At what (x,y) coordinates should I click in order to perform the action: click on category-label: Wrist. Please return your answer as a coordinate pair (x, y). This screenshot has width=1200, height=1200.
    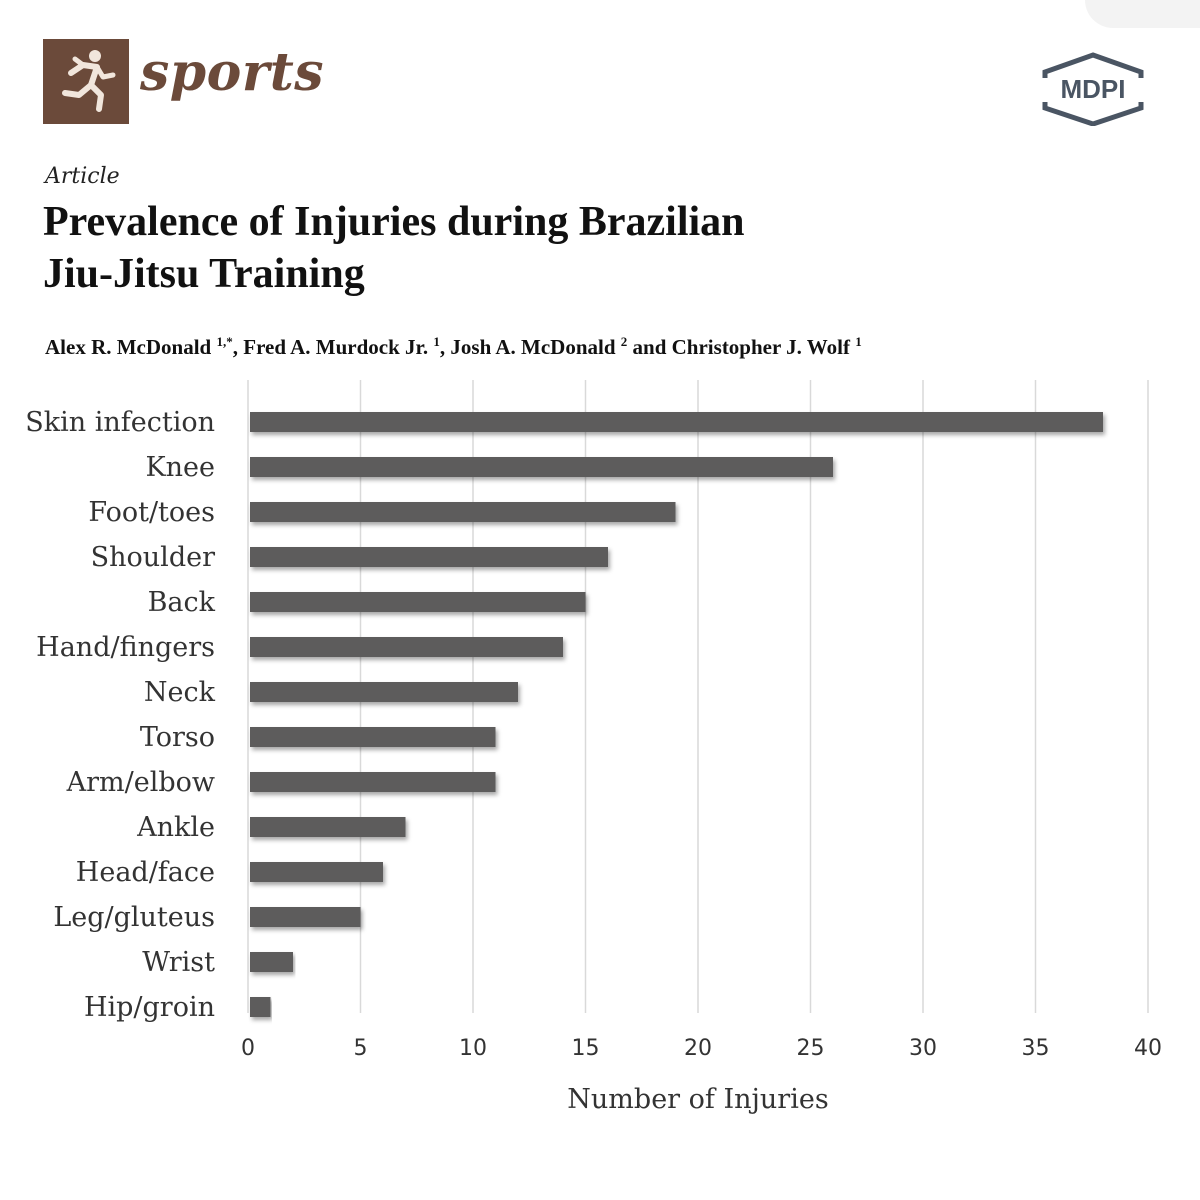
    Looking at the image, I should click on (178, 962).